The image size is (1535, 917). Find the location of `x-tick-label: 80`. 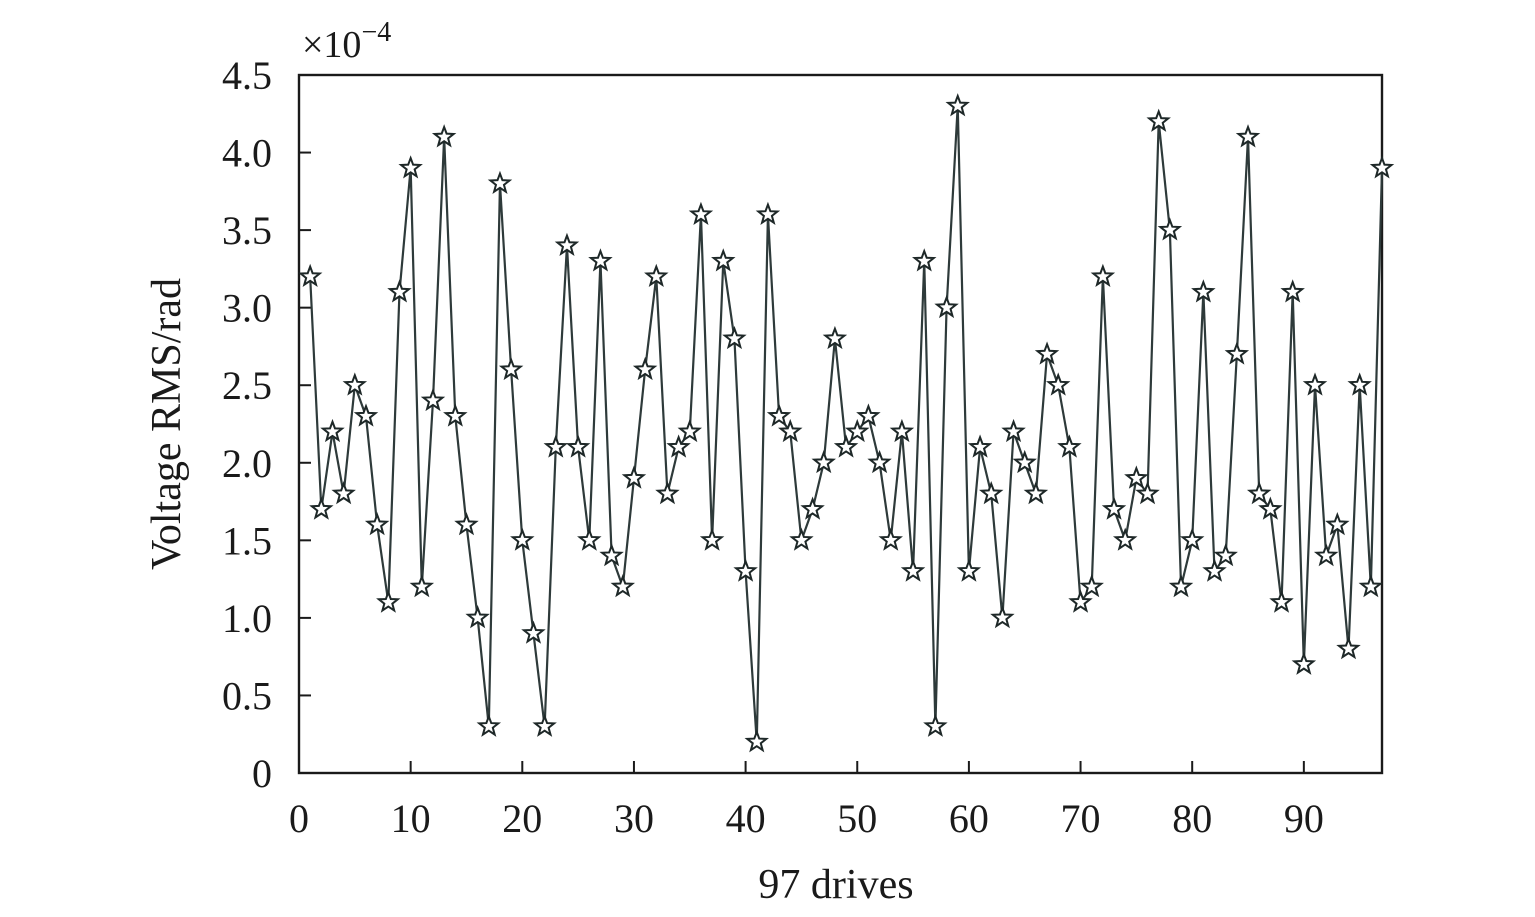

x-tick-label: 80 is located at coordinates (1192, 818).